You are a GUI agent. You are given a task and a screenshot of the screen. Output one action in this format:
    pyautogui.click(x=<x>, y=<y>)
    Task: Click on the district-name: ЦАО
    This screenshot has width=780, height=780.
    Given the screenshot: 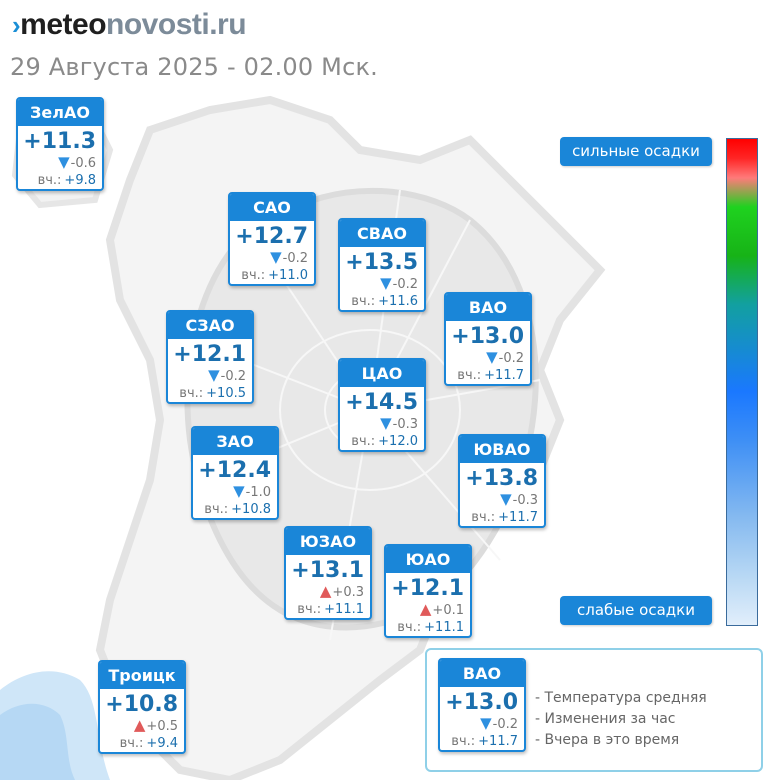 What is the action you would take?
    pyautogui.click(x=382, y=373)
    